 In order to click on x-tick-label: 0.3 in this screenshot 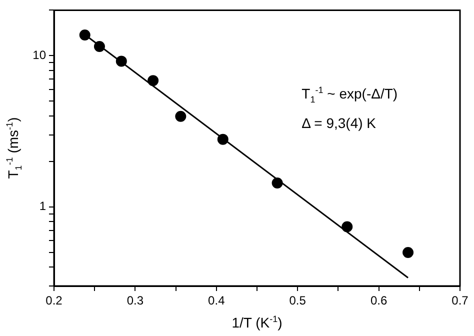, I will do `click(135, 301)`.